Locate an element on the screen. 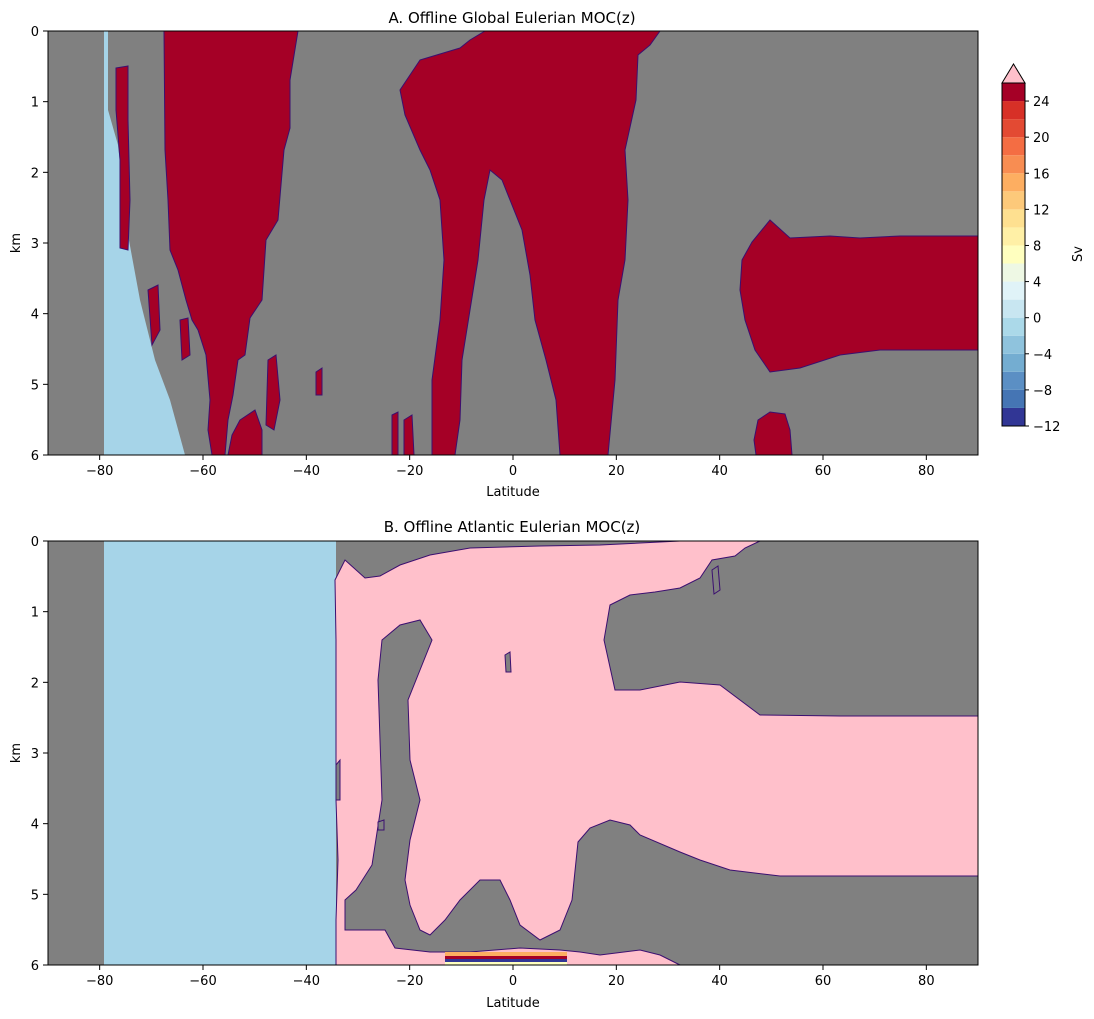 This screenshot has width=1094, height=1019. colorbar-tick-label: 0 is located at coordinates (1037, 319).